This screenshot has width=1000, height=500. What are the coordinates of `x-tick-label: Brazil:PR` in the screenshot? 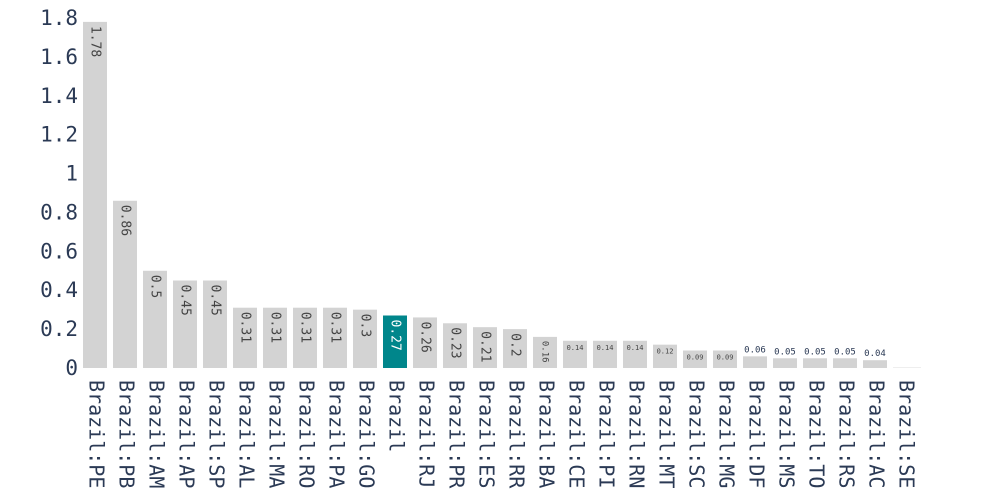 It's located at (457, 434).